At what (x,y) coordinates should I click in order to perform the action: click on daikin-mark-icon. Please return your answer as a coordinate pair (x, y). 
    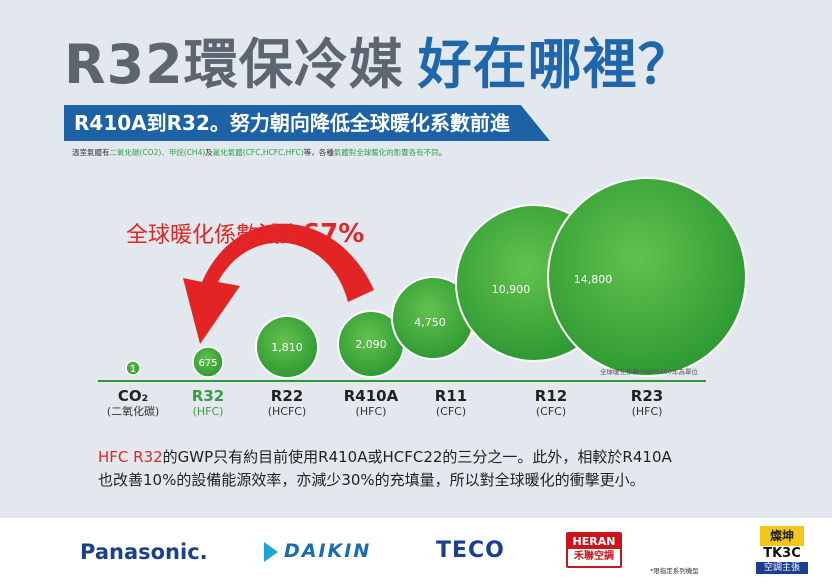
    Looking at the image, I should click on (271, 551).